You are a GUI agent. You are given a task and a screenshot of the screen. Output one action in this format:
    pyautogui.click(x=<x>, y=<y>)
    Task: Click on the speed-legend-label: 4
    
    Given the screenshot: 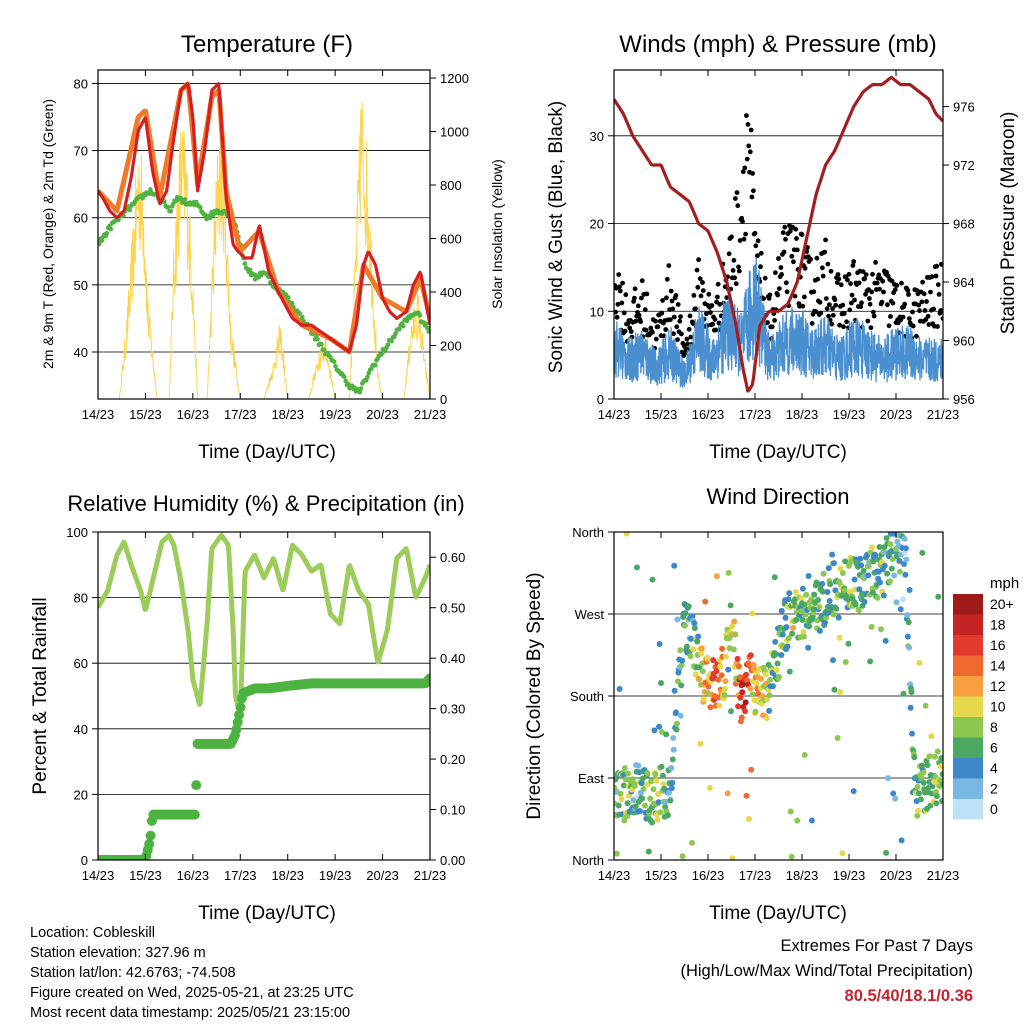 What is the action you would take?
    pyautogui.click(x=994, y=768)
    